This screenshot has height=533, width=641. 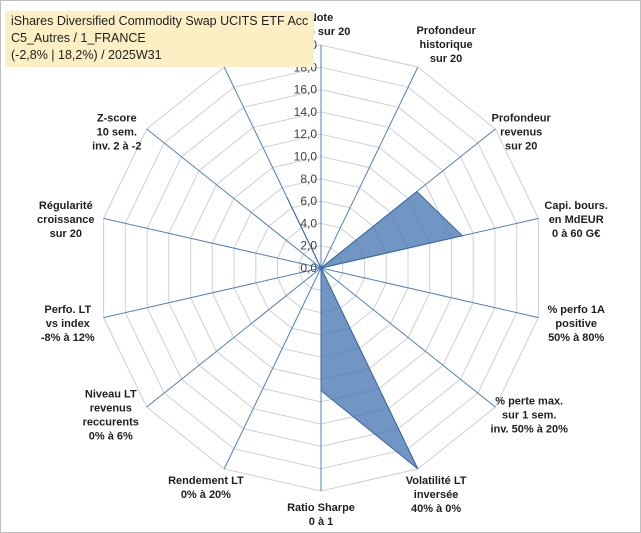 I want to click on axis-label: Volatilité LT, so click(x=436, y=481).